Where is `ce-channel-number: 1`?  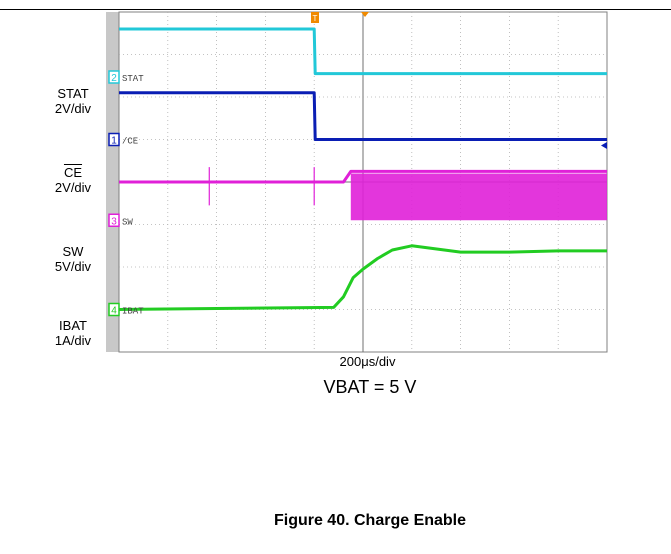
ce-channel-number: 1 is located at coordinates (114, 141).